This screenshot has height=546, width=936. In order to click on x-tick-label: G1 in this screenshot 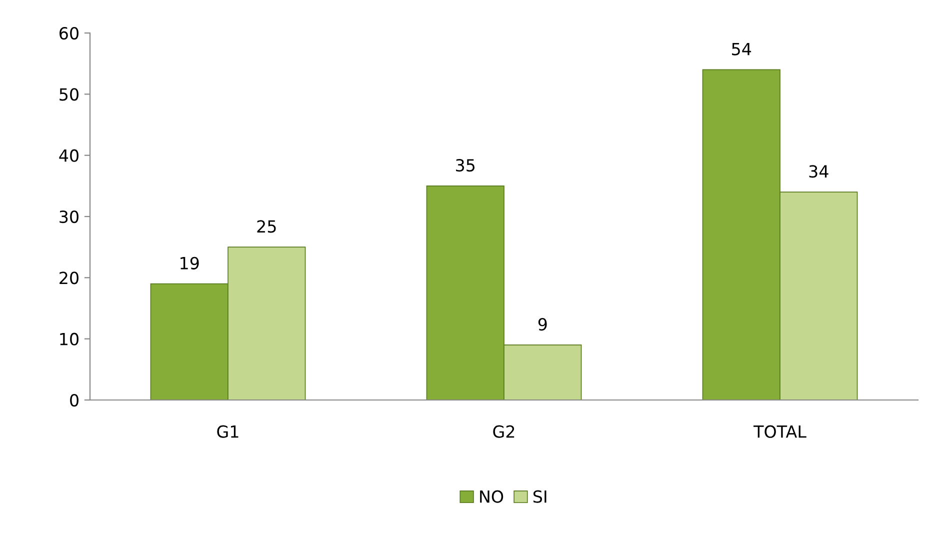, I will do `click(227, 431)`.